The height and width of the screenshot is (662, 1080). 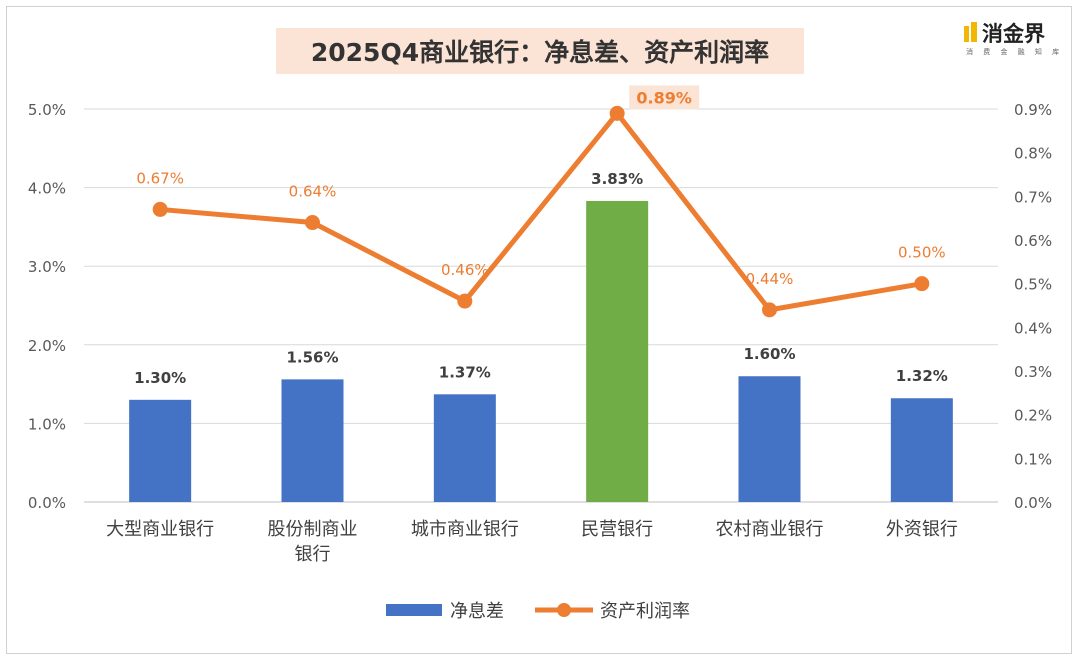 What do you see at coordinates (922, 376) in the screenshot?
I see `bar-data-label: 1.32%` at bounding box center [922, 376].